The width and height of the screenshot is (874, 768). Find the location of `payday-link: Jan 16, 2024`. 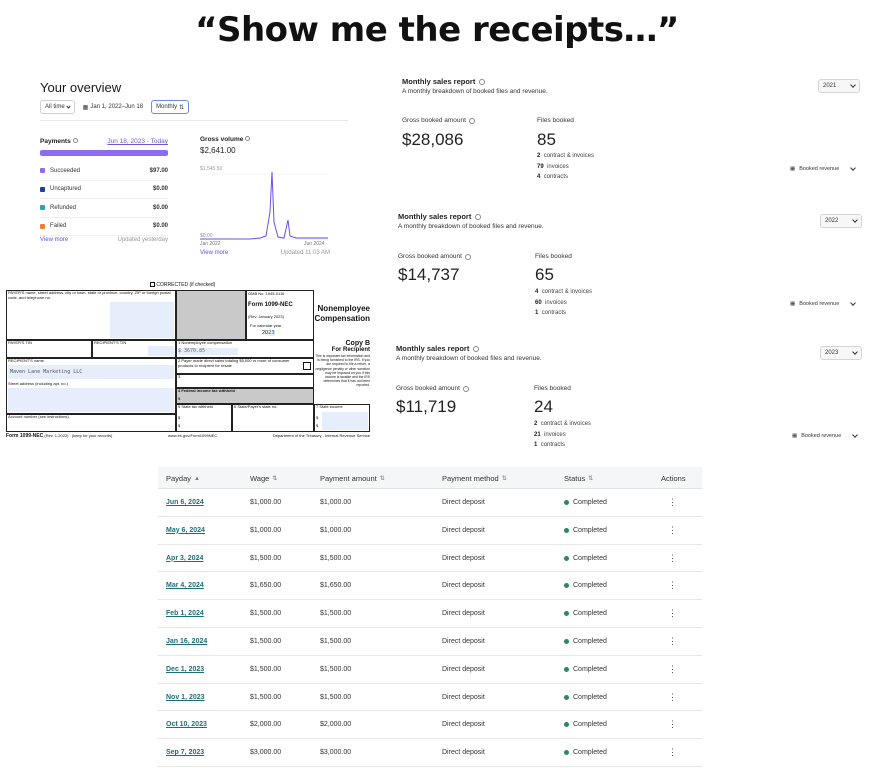

payday-link: Jan 16, 2024 is located at coordinates (187, 641).